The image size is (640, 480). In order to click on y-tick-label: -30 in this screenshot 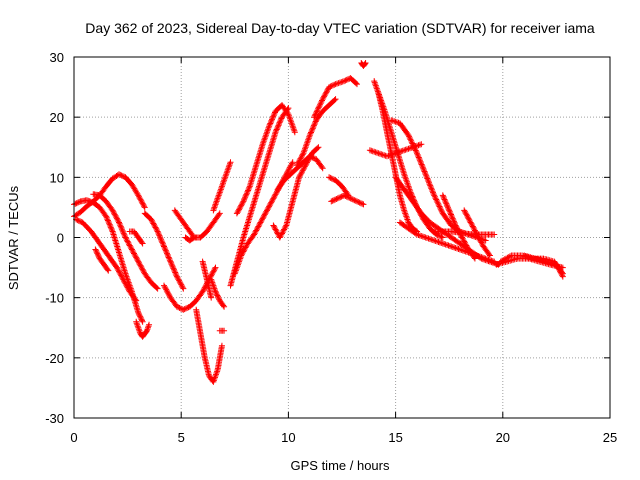, I will do `click(54, 418)`.